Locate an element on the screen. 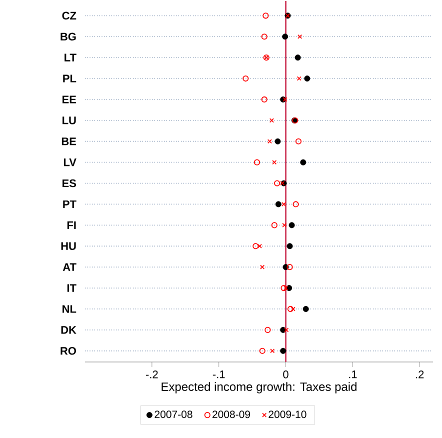 The image size is (442, 438). y-tick-label: IT is located at coordinates (71, 288).